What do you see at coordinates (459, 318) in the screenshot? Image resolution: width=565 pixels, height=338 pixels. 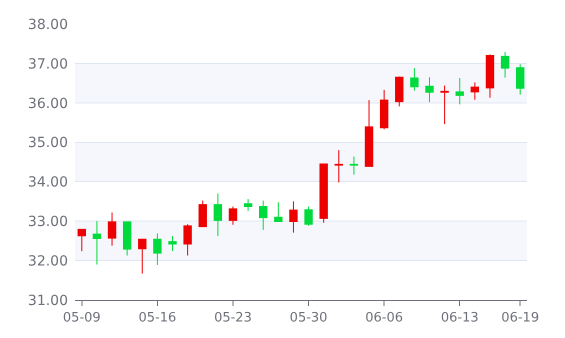 I see `x-tick-label: 06-13` at bounding box center [459, 318].